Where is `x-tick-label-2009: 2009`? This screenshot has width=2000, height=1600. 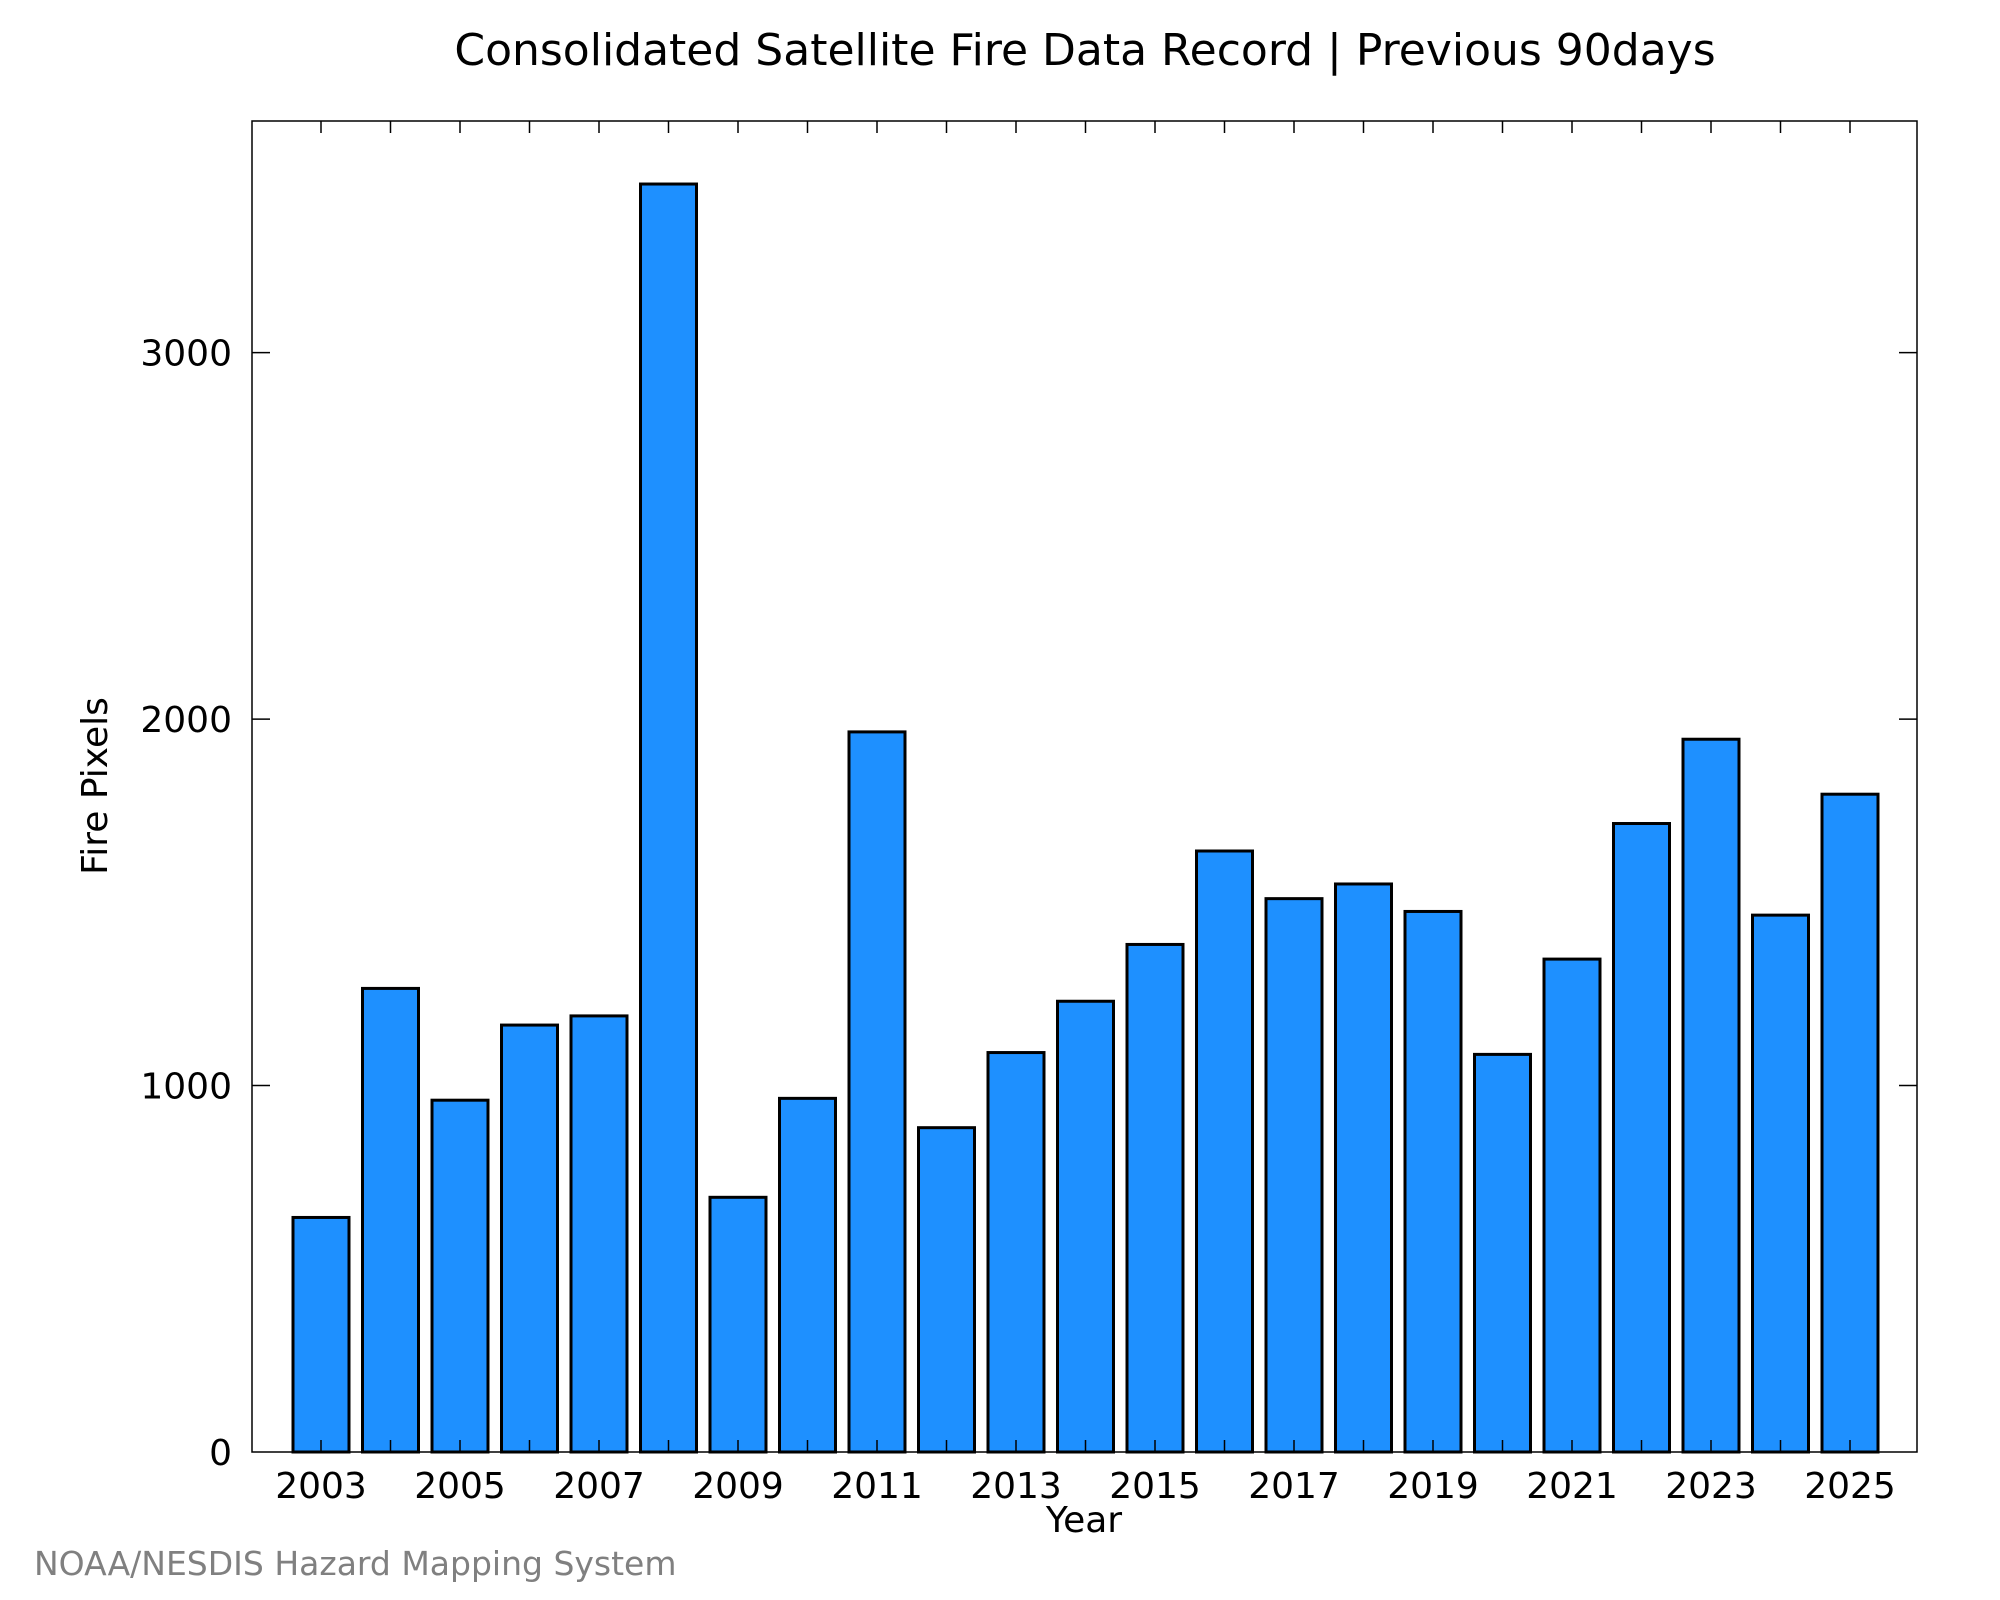
x-tick-label-2009: 2009 is located at coordinates (738, 1486).